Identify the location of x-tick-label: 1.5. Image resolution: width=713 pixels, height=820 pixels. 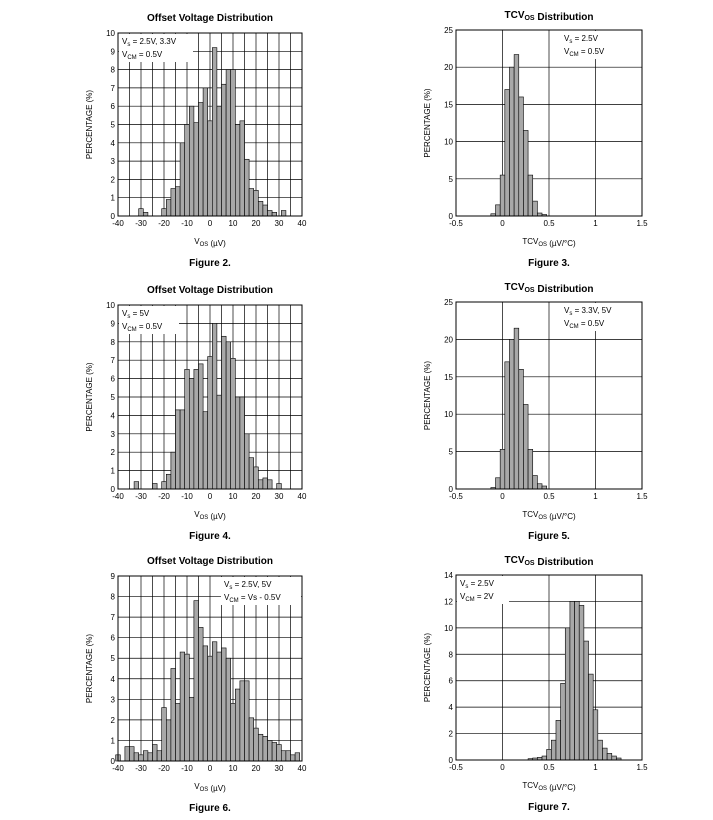
(642, 223).